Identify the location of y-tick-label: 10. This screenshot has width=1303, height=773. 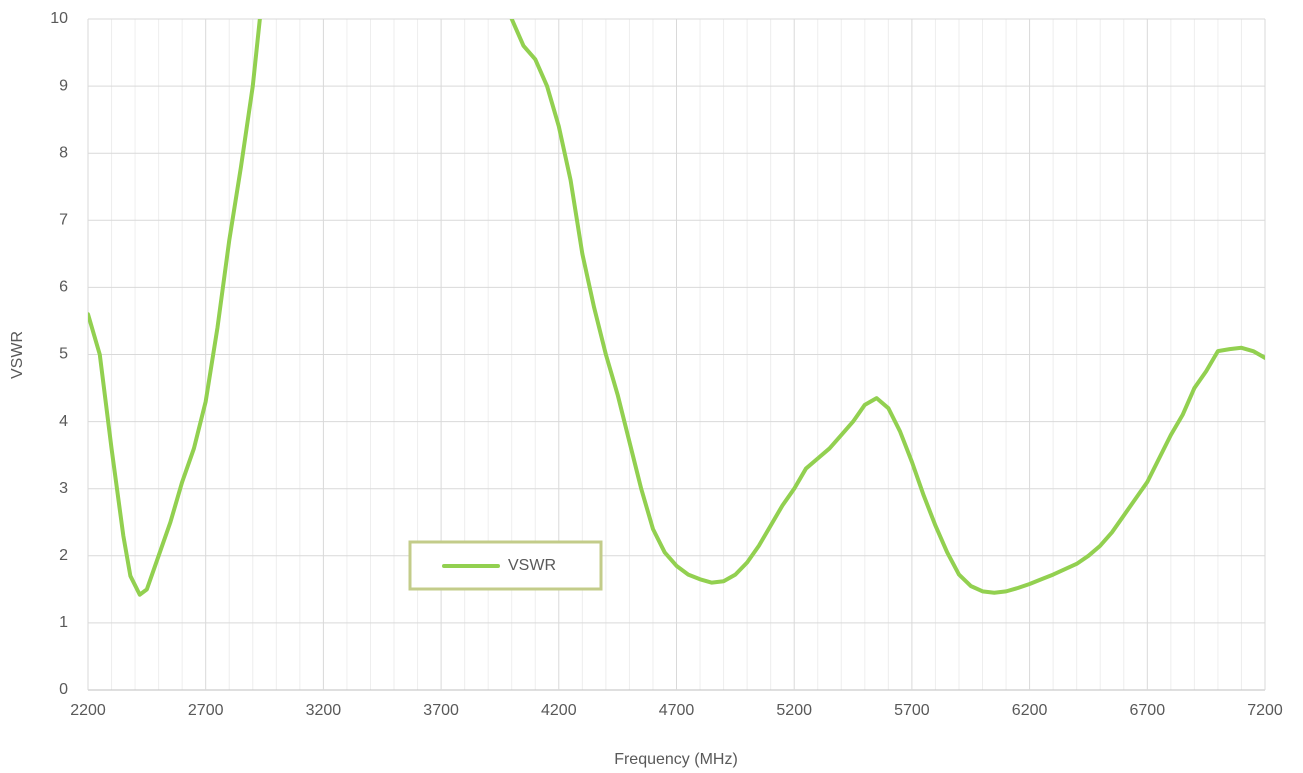
(59, 18).